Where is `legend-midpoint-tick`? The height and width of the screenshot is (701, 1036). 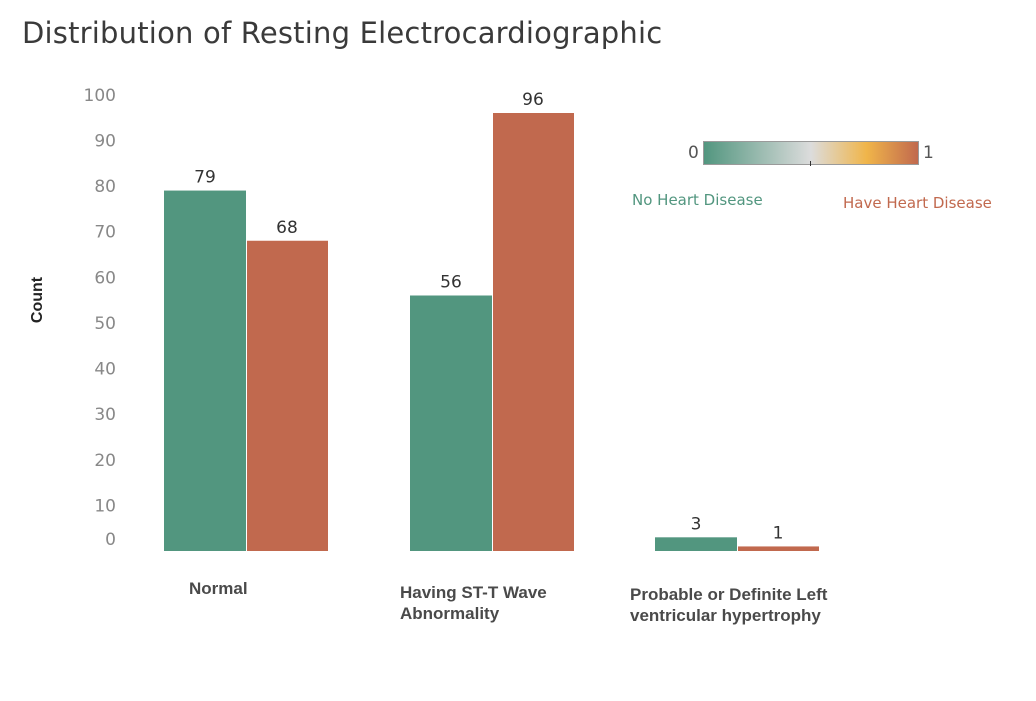 legend-midpoint-tick is located at coordinates (810, 163).